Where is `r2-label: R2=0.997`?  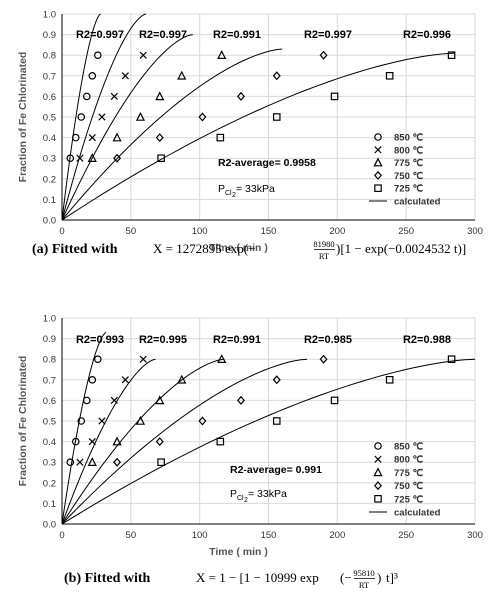 r2-label: R2=0.997 is located at coordinates (100, 35).